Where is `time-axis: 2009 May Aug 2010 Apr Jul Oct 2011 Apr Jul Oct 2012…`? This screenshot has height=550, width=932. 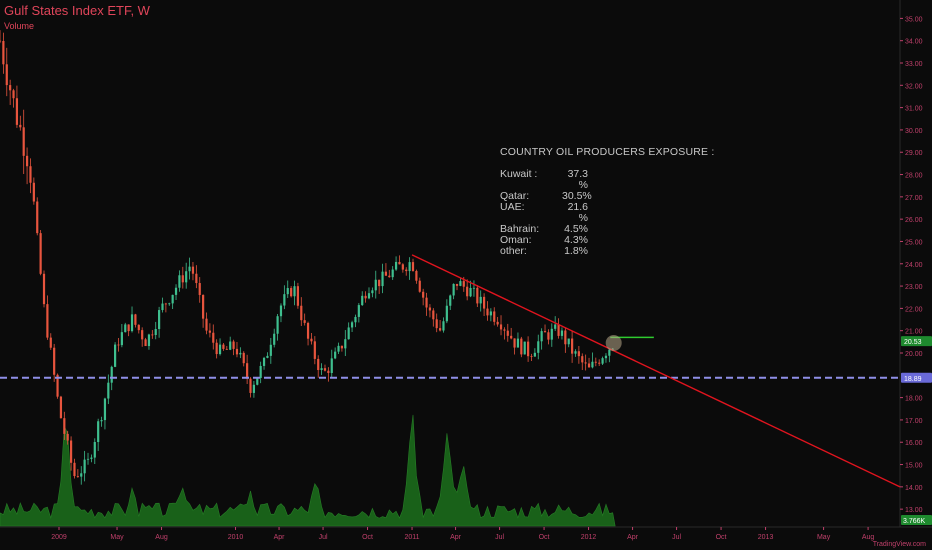 time-axis: 2009 May Aug 2010 Apr Jul Oct 2011 Apr Jul Oct 2012… is located at coordinates (462, 534).